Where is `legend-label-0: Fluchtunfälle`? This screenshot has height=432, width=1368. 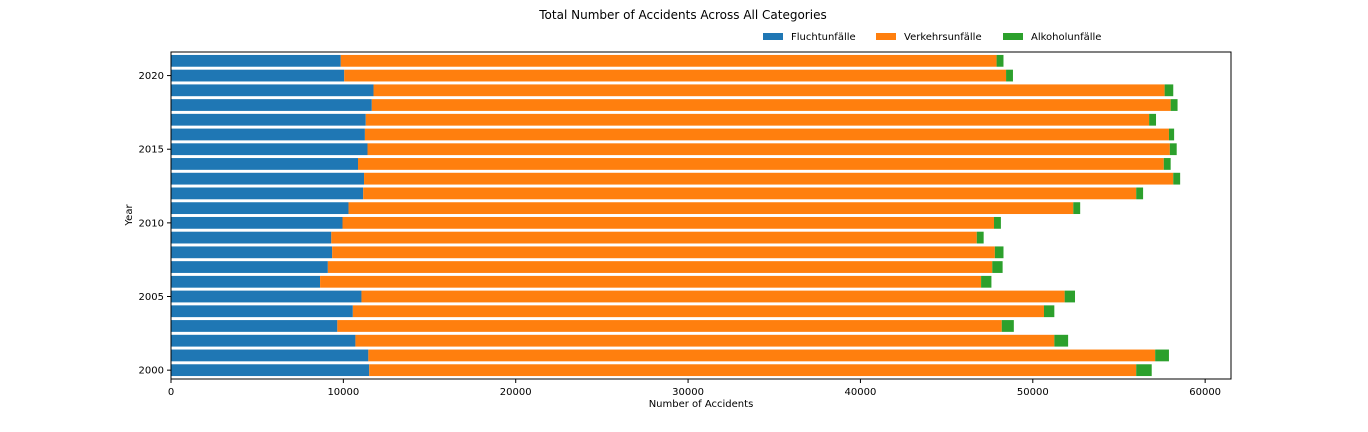 legend-label-0: Fluchtunfälle is located at coordinates (823, 37).